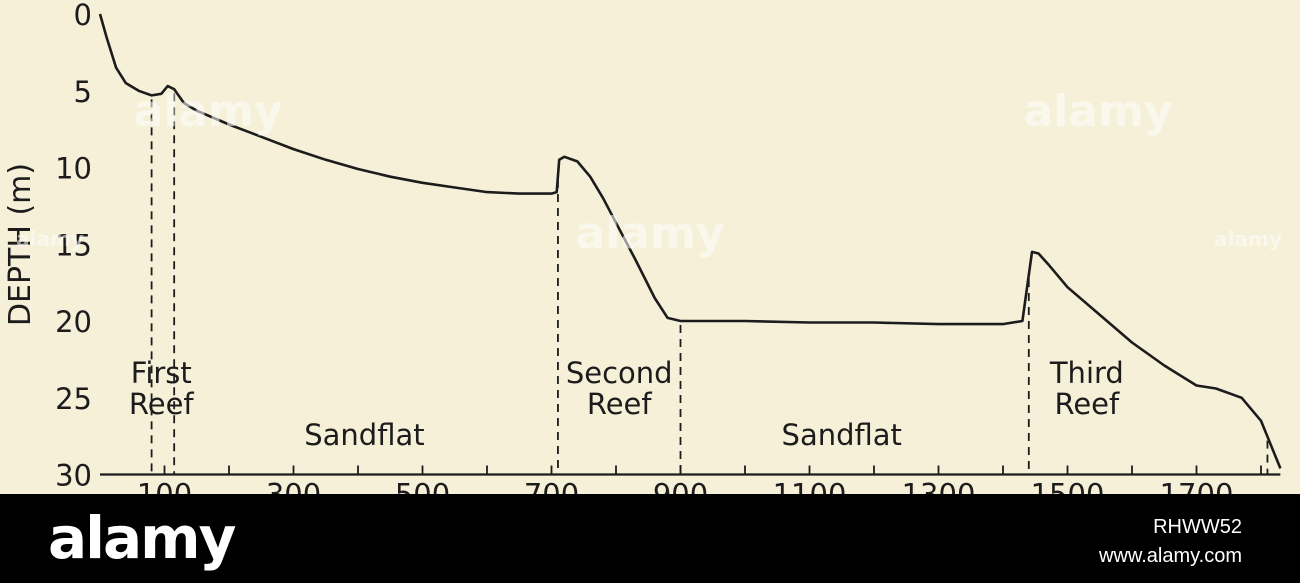 This screenshot has height=583, width=1300. Describe the element at coordinates (1197, 527) in the screenshot. I see `image-id-text: RHWW52` at that location.